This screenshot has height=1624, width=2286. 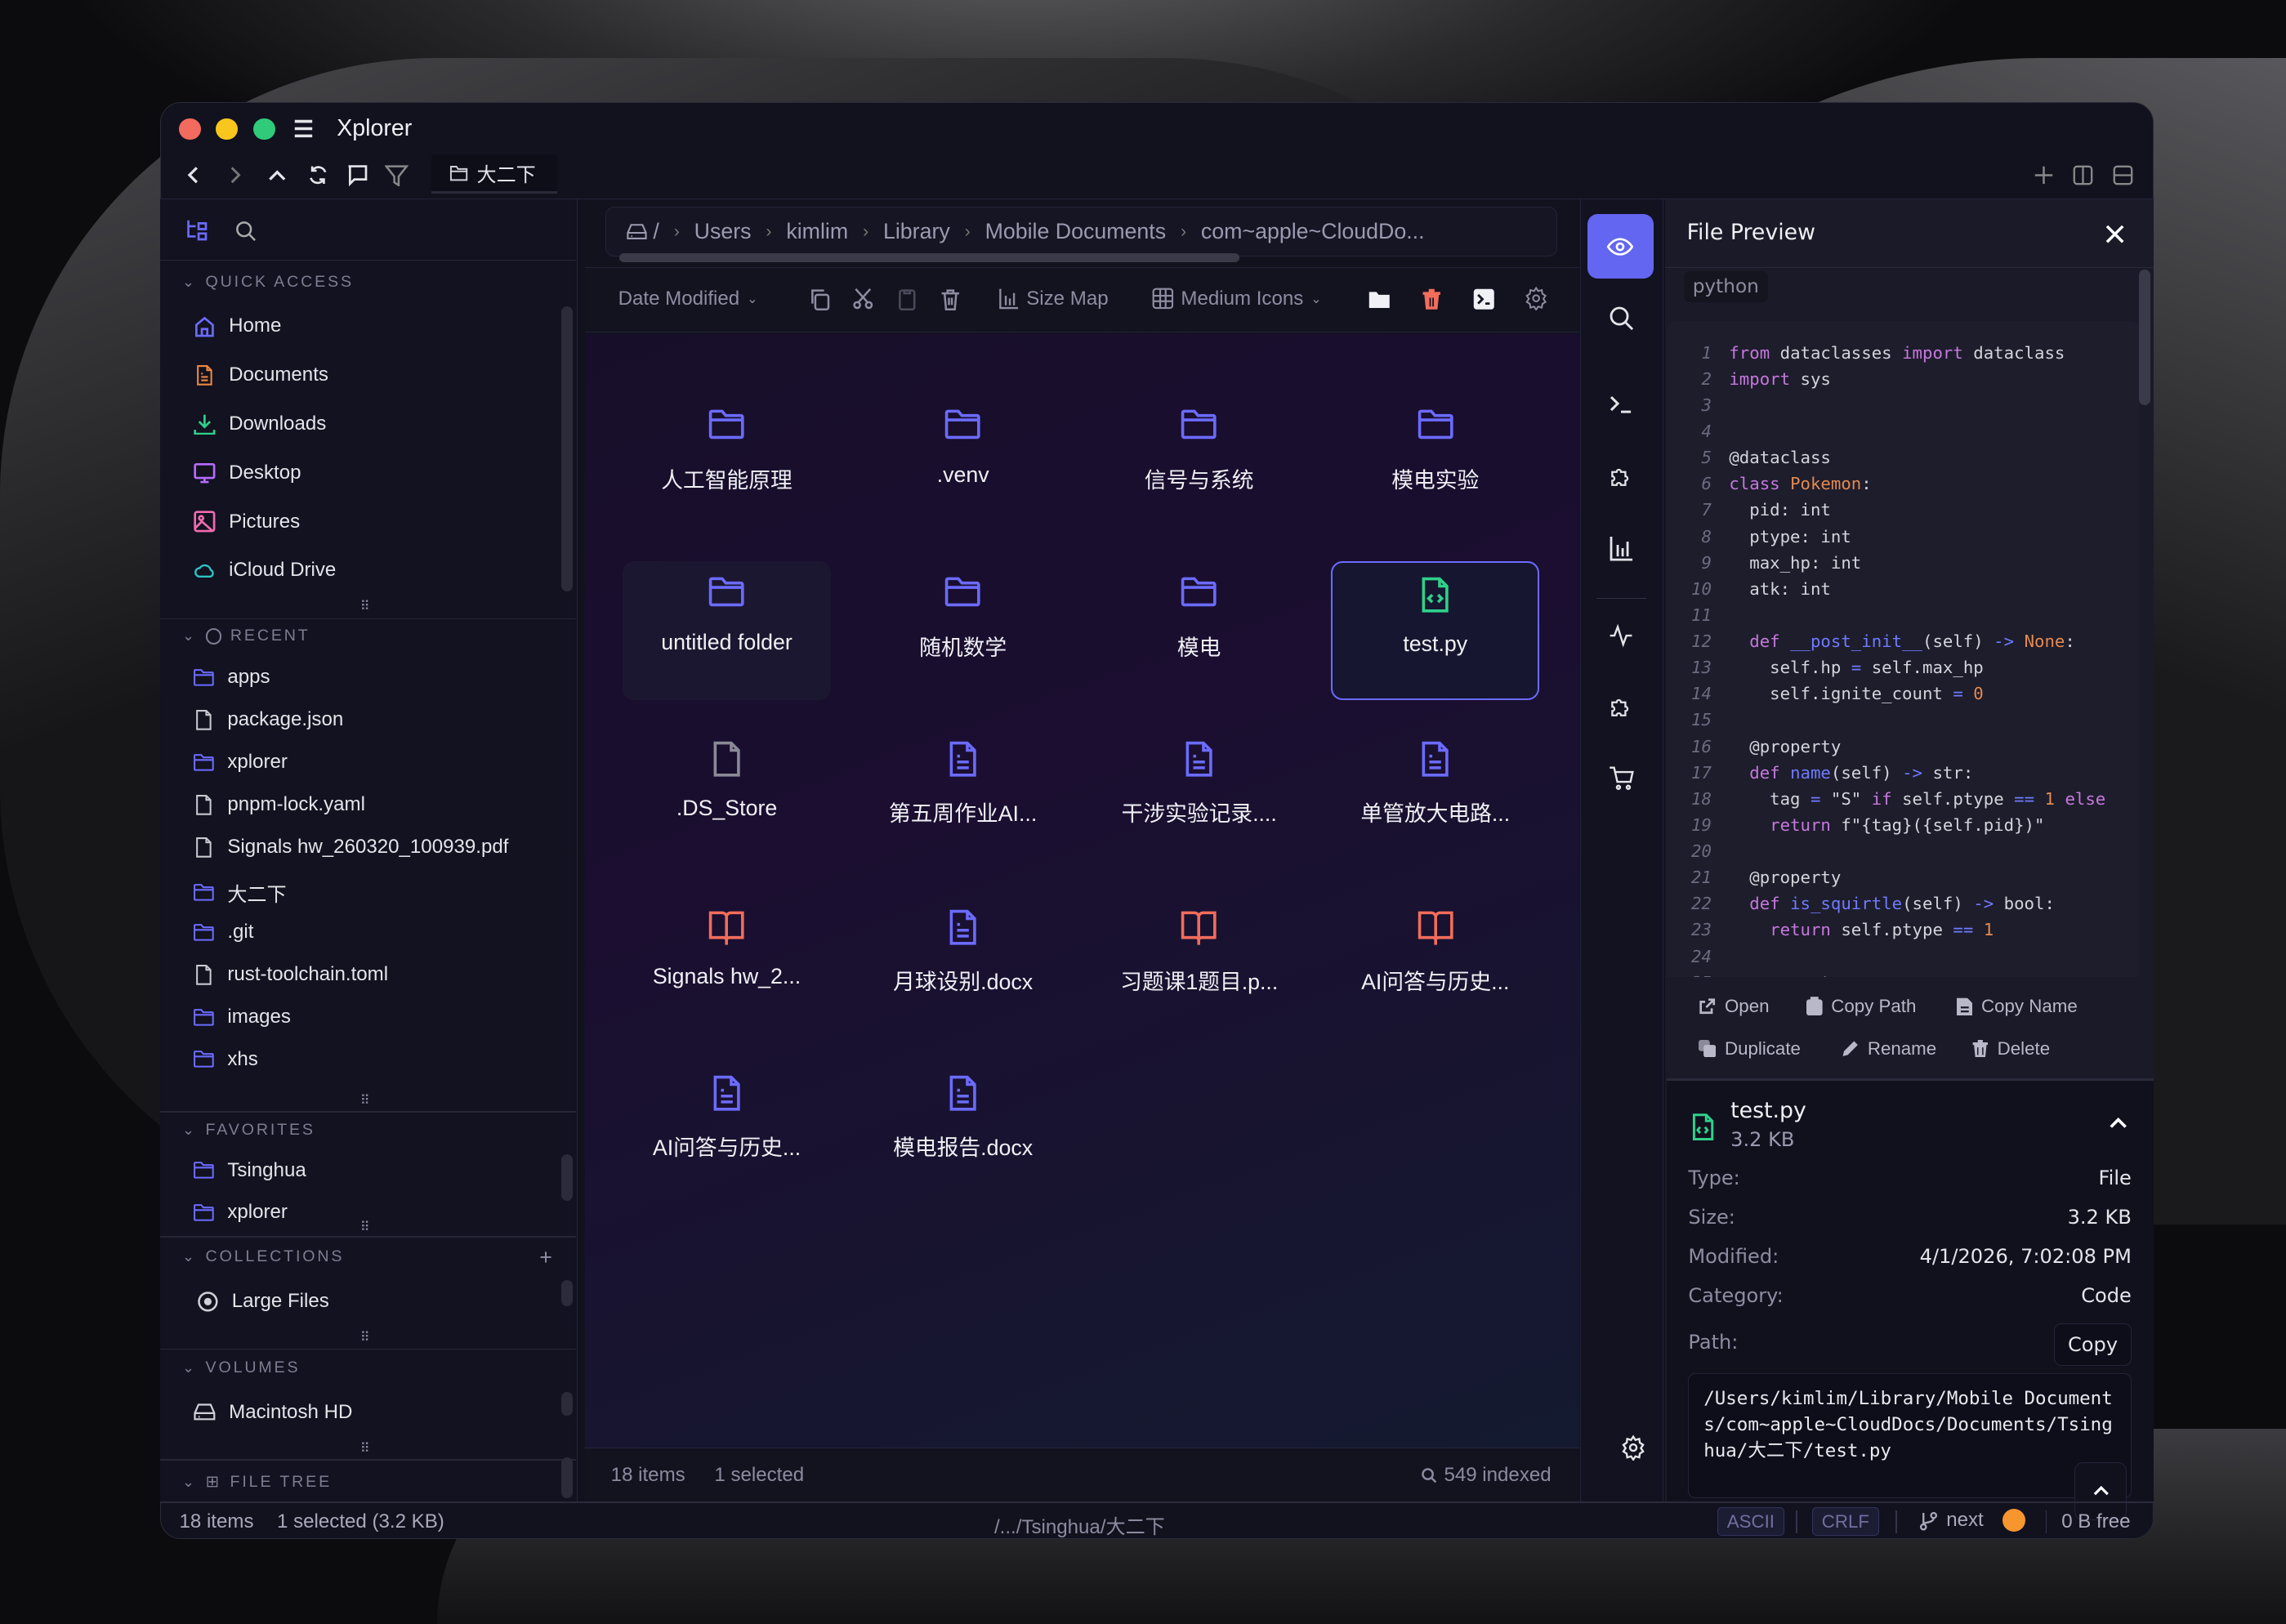 What do you see at coordinates (231, 677) in the screenshot?
I see `sidebar-item-apps: apps` at bounding box center [231, 677].